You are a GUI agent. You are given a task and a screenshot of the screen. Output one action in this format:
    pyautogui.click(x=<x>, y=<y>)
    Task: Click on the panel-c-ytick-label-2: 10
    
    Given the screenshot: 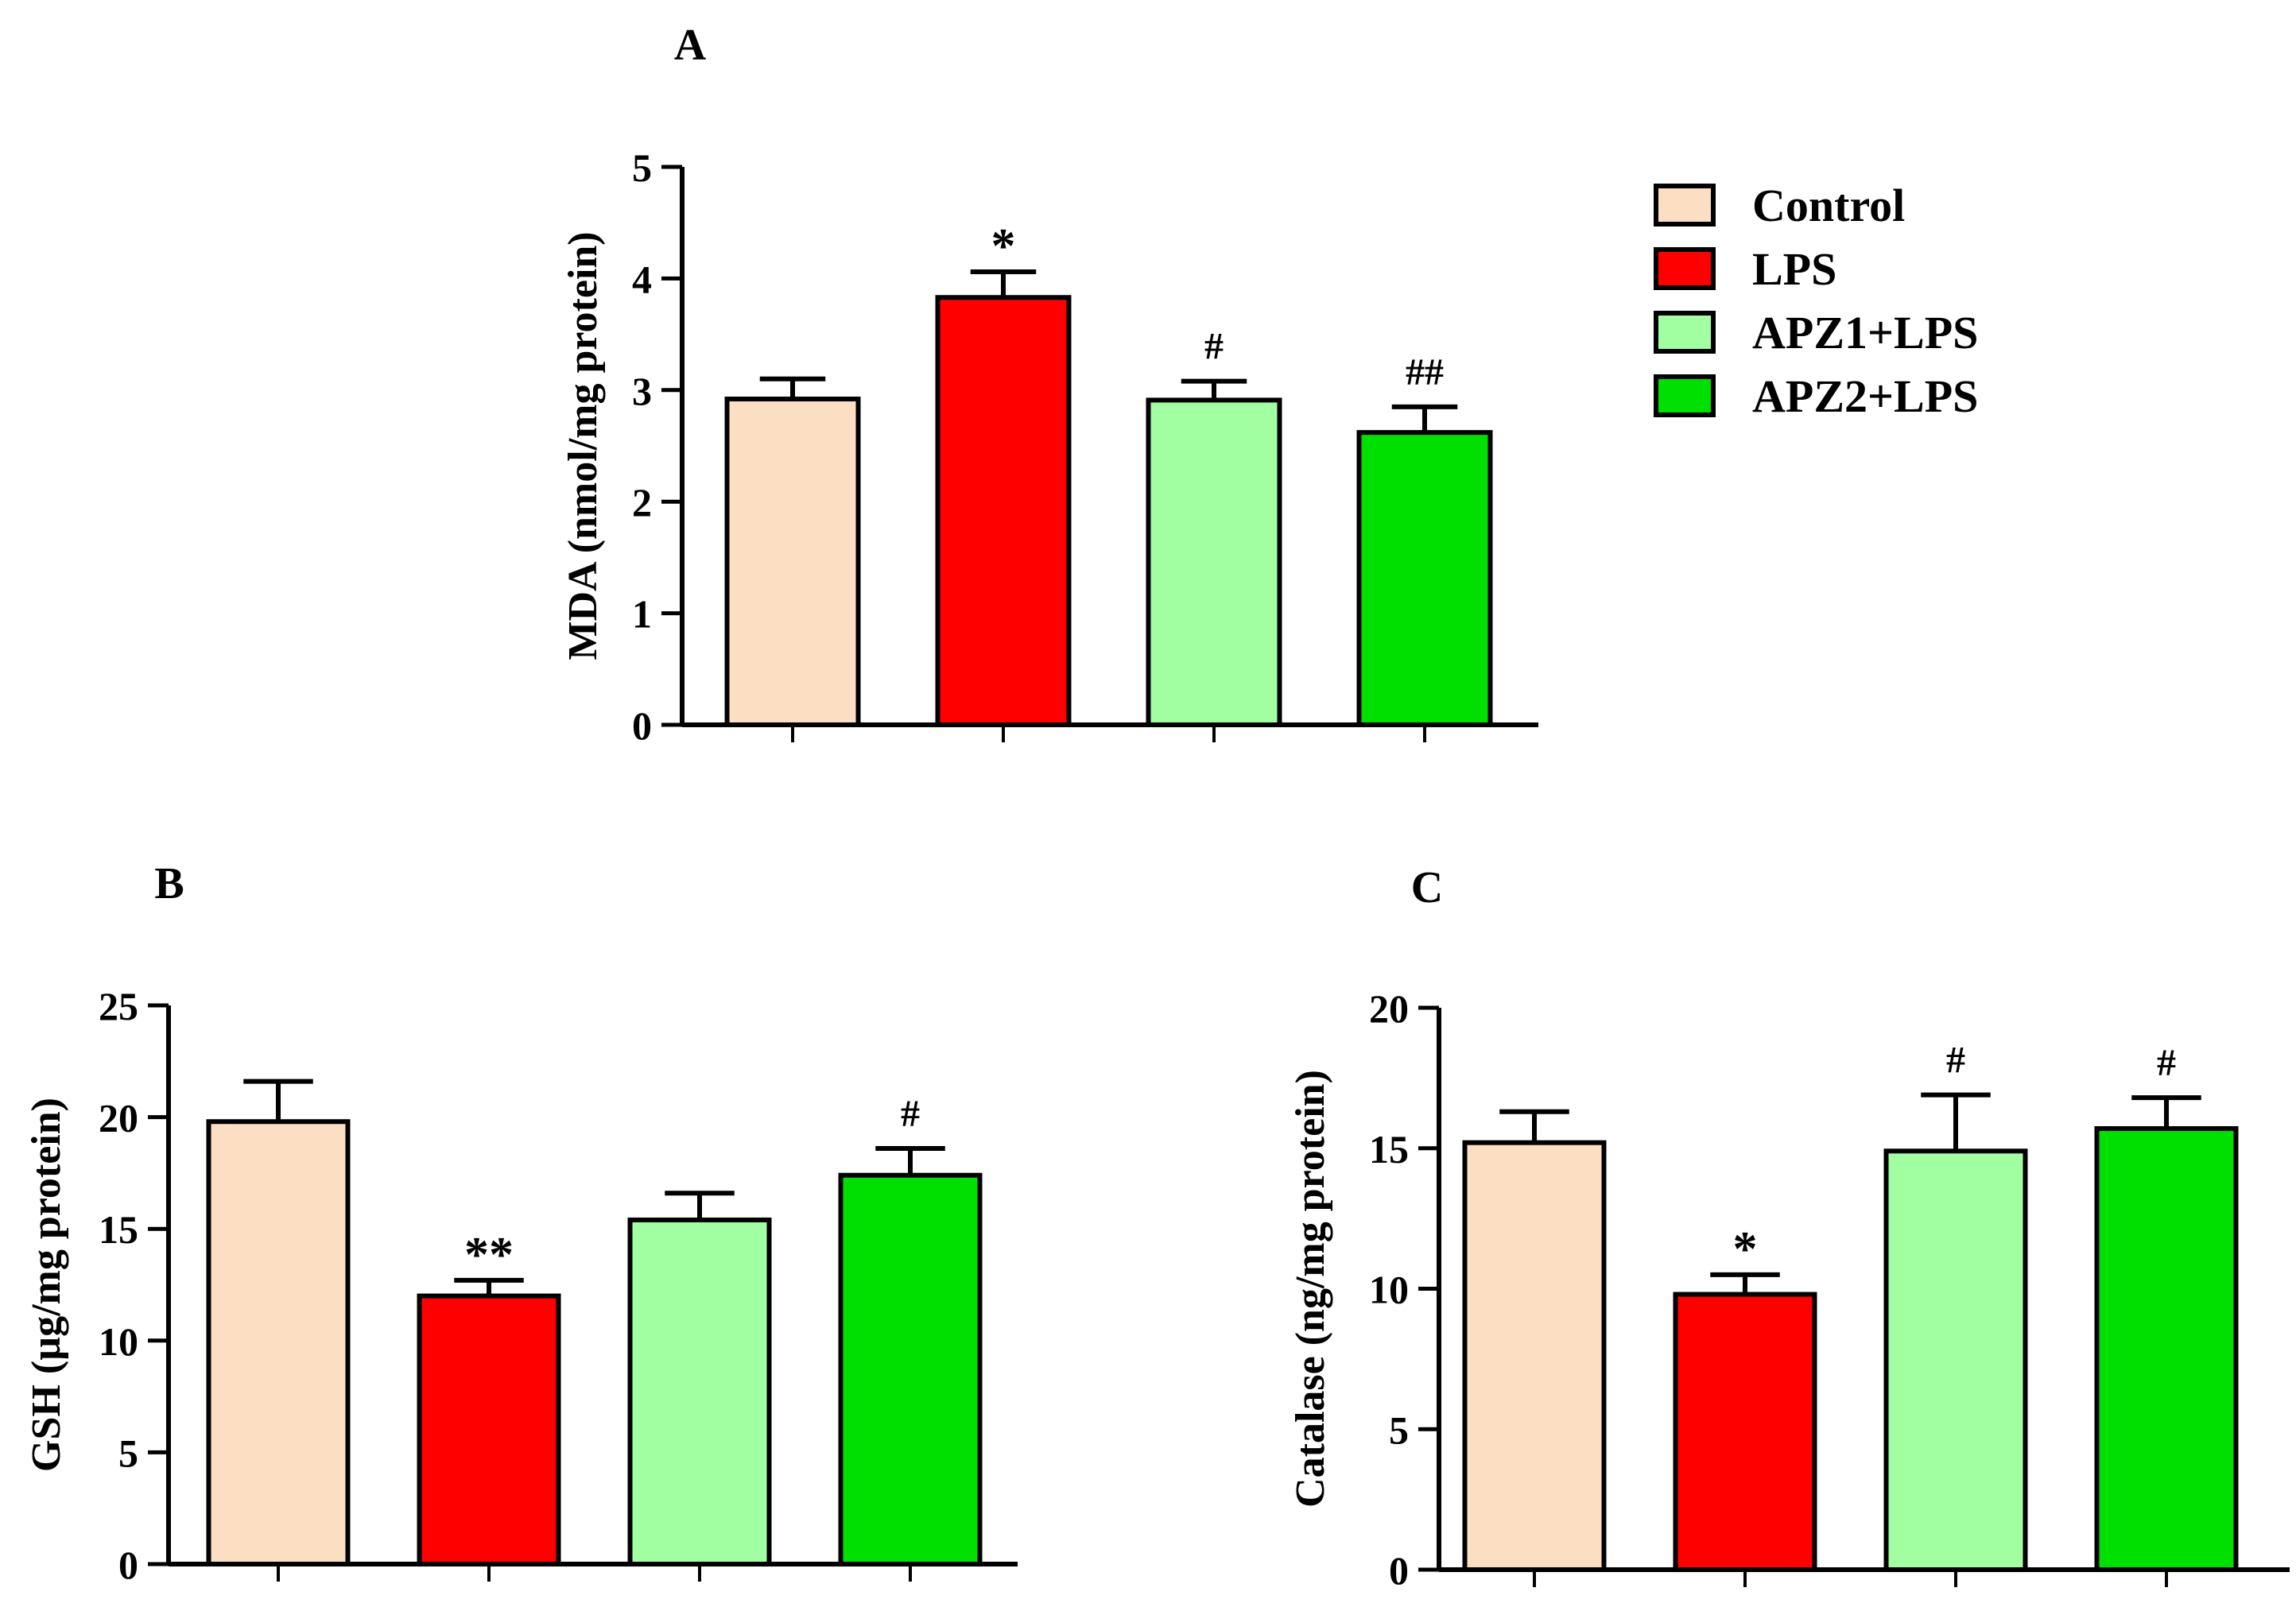 What is the action you would take?
    pyautogui.click(x=1389, y=1290)
    